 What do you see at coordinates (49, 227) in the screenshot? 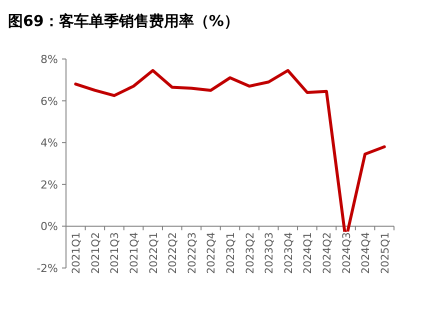
I see `y-tick-label: 0%` at bounding box center [49, 227].